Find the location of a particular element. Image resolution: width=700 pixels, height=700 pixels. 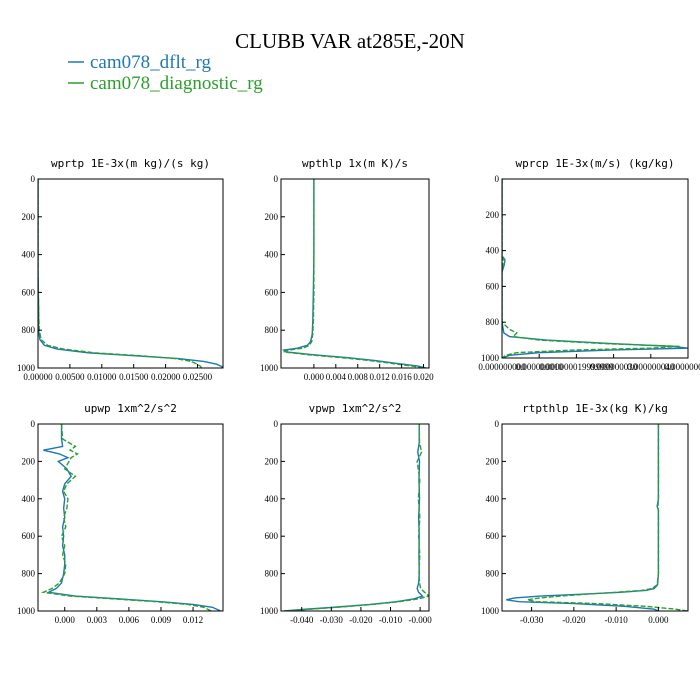

x-tick-label: -0.040 is located at coordinates (302, 620).